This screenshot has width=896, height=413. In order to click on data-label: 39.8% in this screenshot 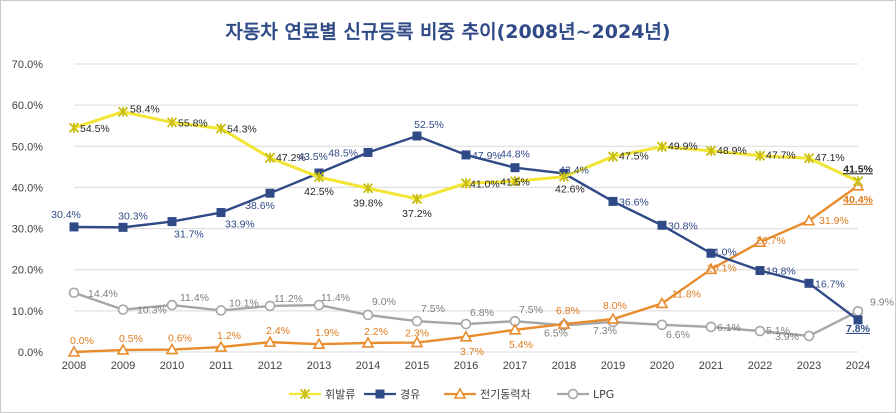, I will do `click(368, 203)`.